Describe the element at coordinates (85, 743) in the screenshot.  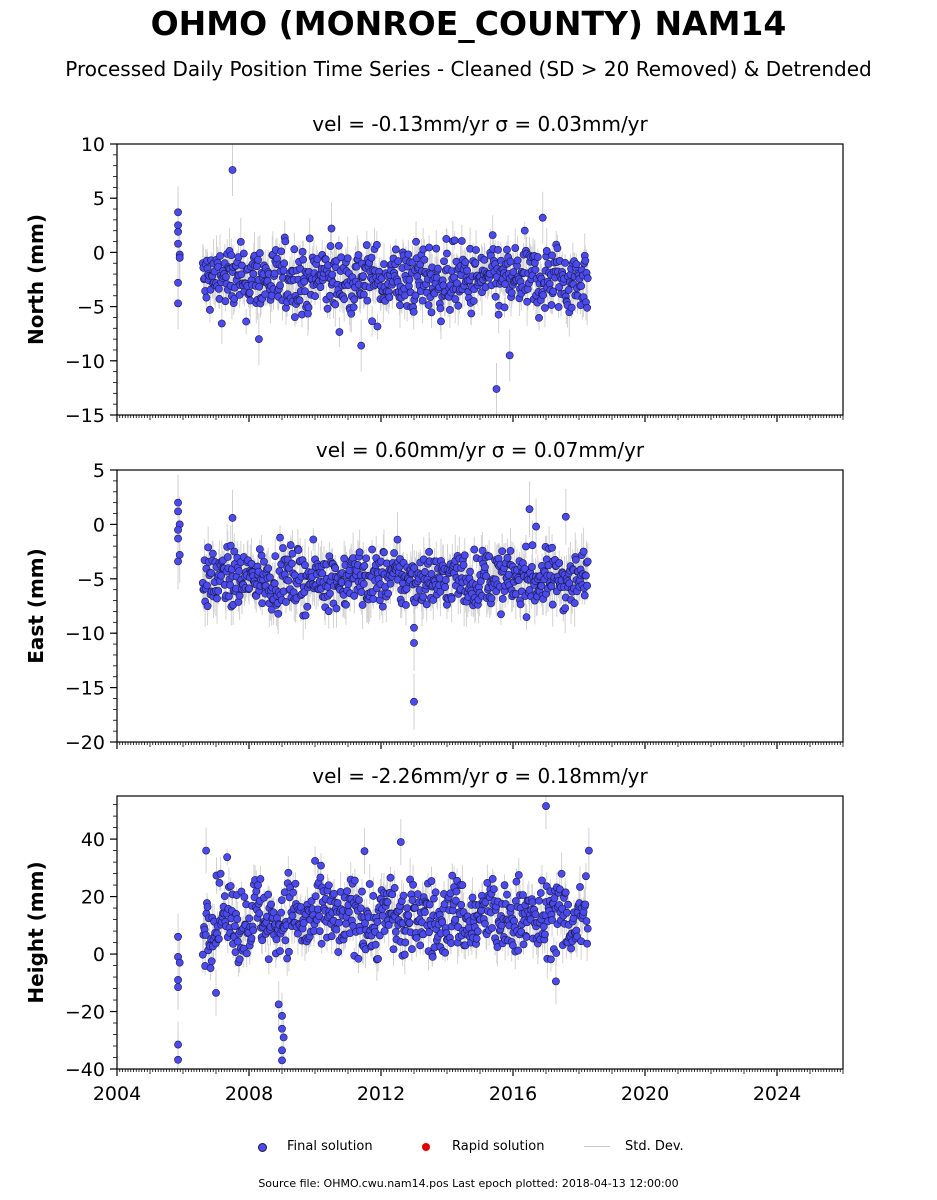
I see `y-tick-label: −20` at that location.